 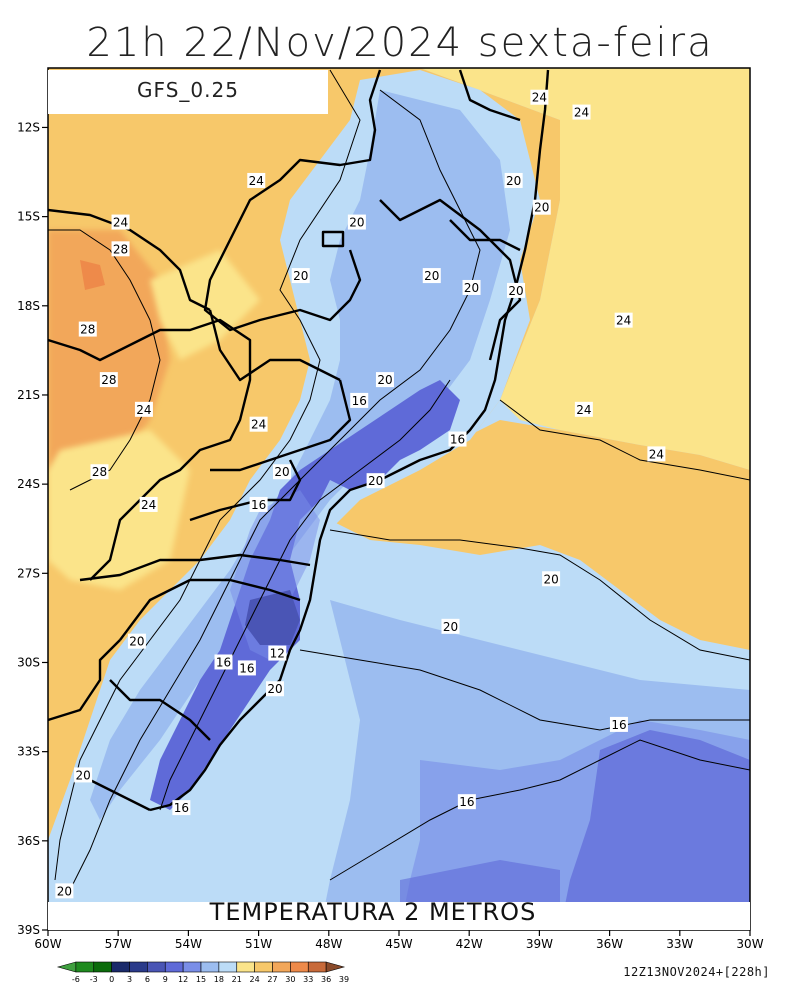 What do you see at coordinates (292, 200) in the screenshot?
I see `state-border-goias` at bounding box center [292, 200].